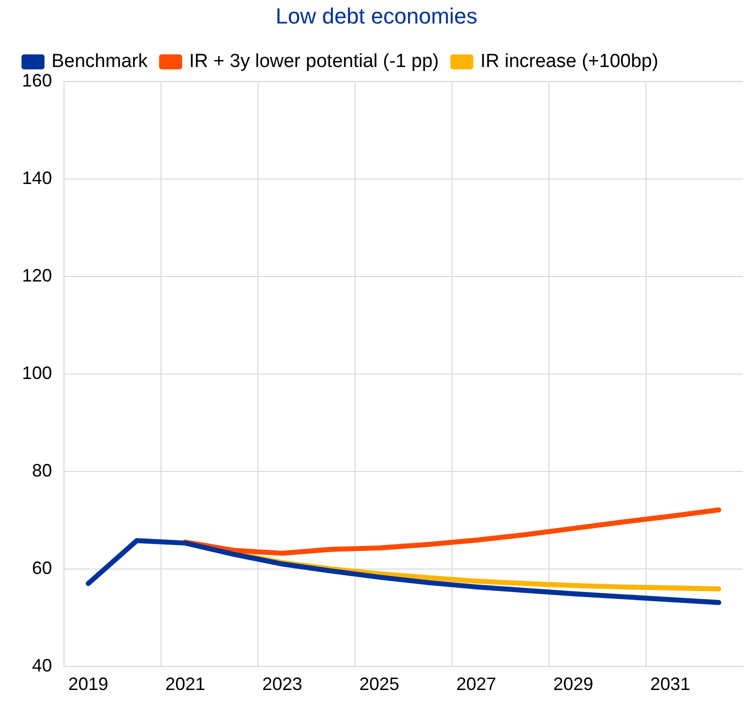 The image size is (751, 710). Describe the element at coordinates (37, 275) in the screenshot. I see `y-tick-label: 120` at that location.